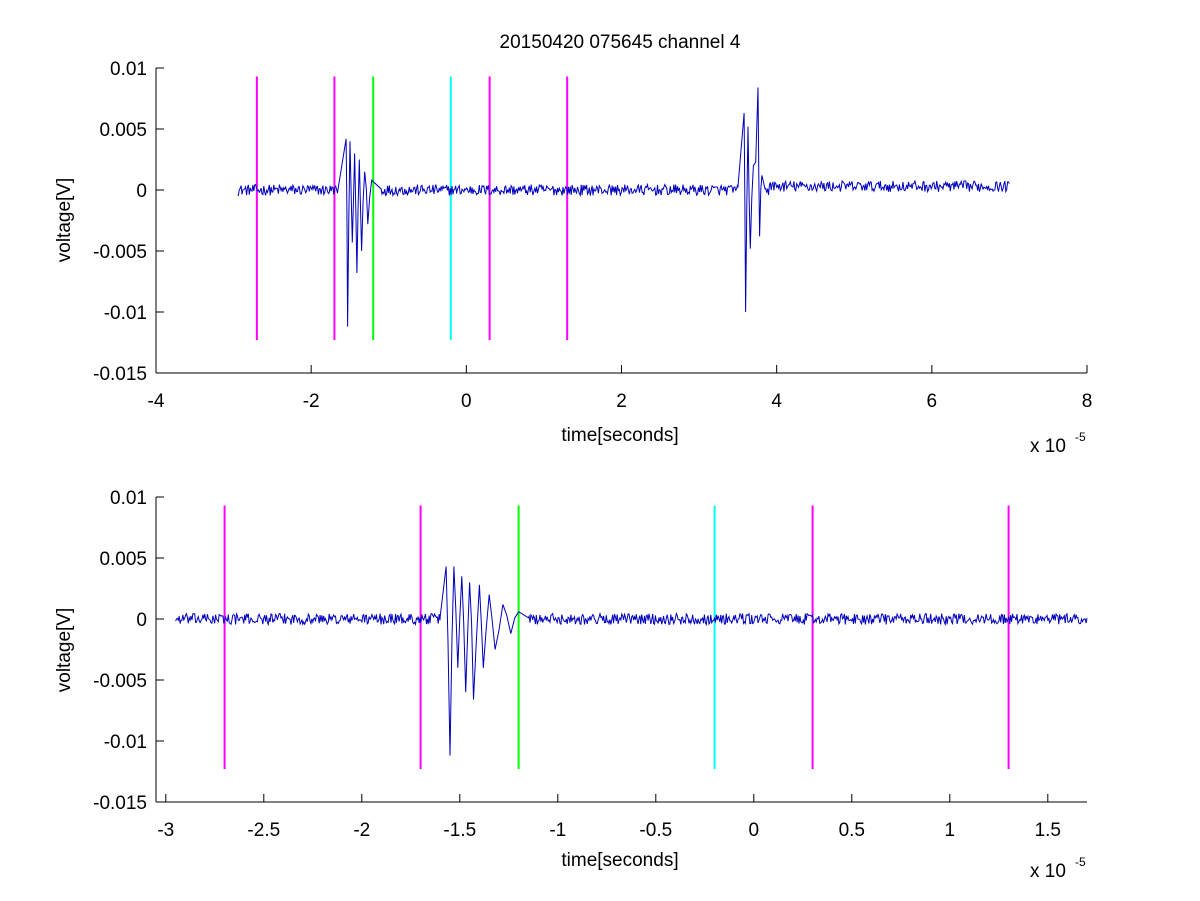 The image size is (1200, 901). Describe the element at coordinates (1080, 437) in the screenshot. I see `top-x-multiplier-exponent: -5` at that location.